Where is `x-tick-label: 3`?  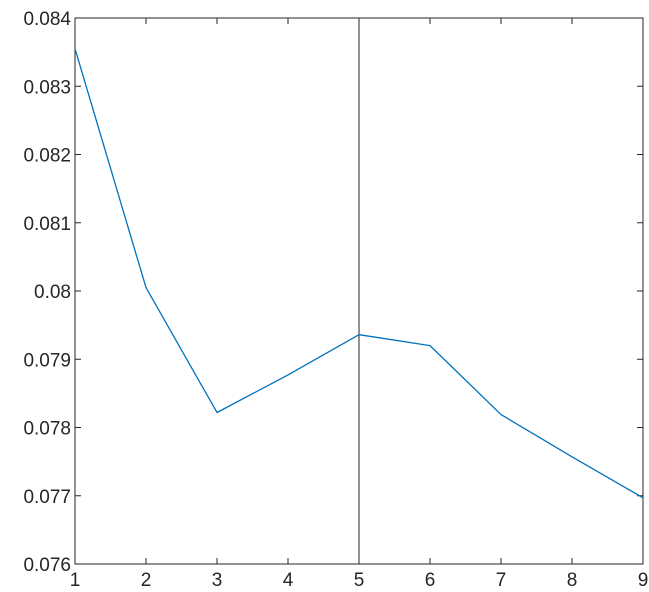
x-tick-label: 3 is located at coordinates (217, 580).